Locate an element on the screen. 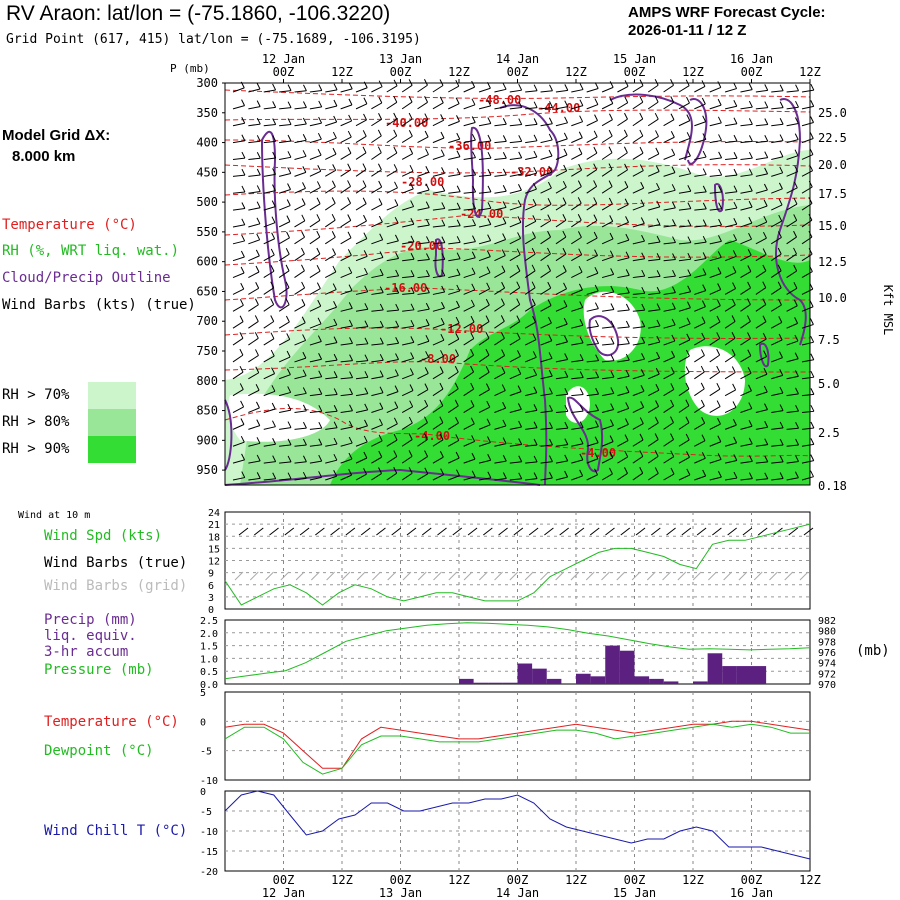 The width and height of the screenshot is (900, 900). temperature-panel: 50-5-10 is located at coordinates (505, 737).